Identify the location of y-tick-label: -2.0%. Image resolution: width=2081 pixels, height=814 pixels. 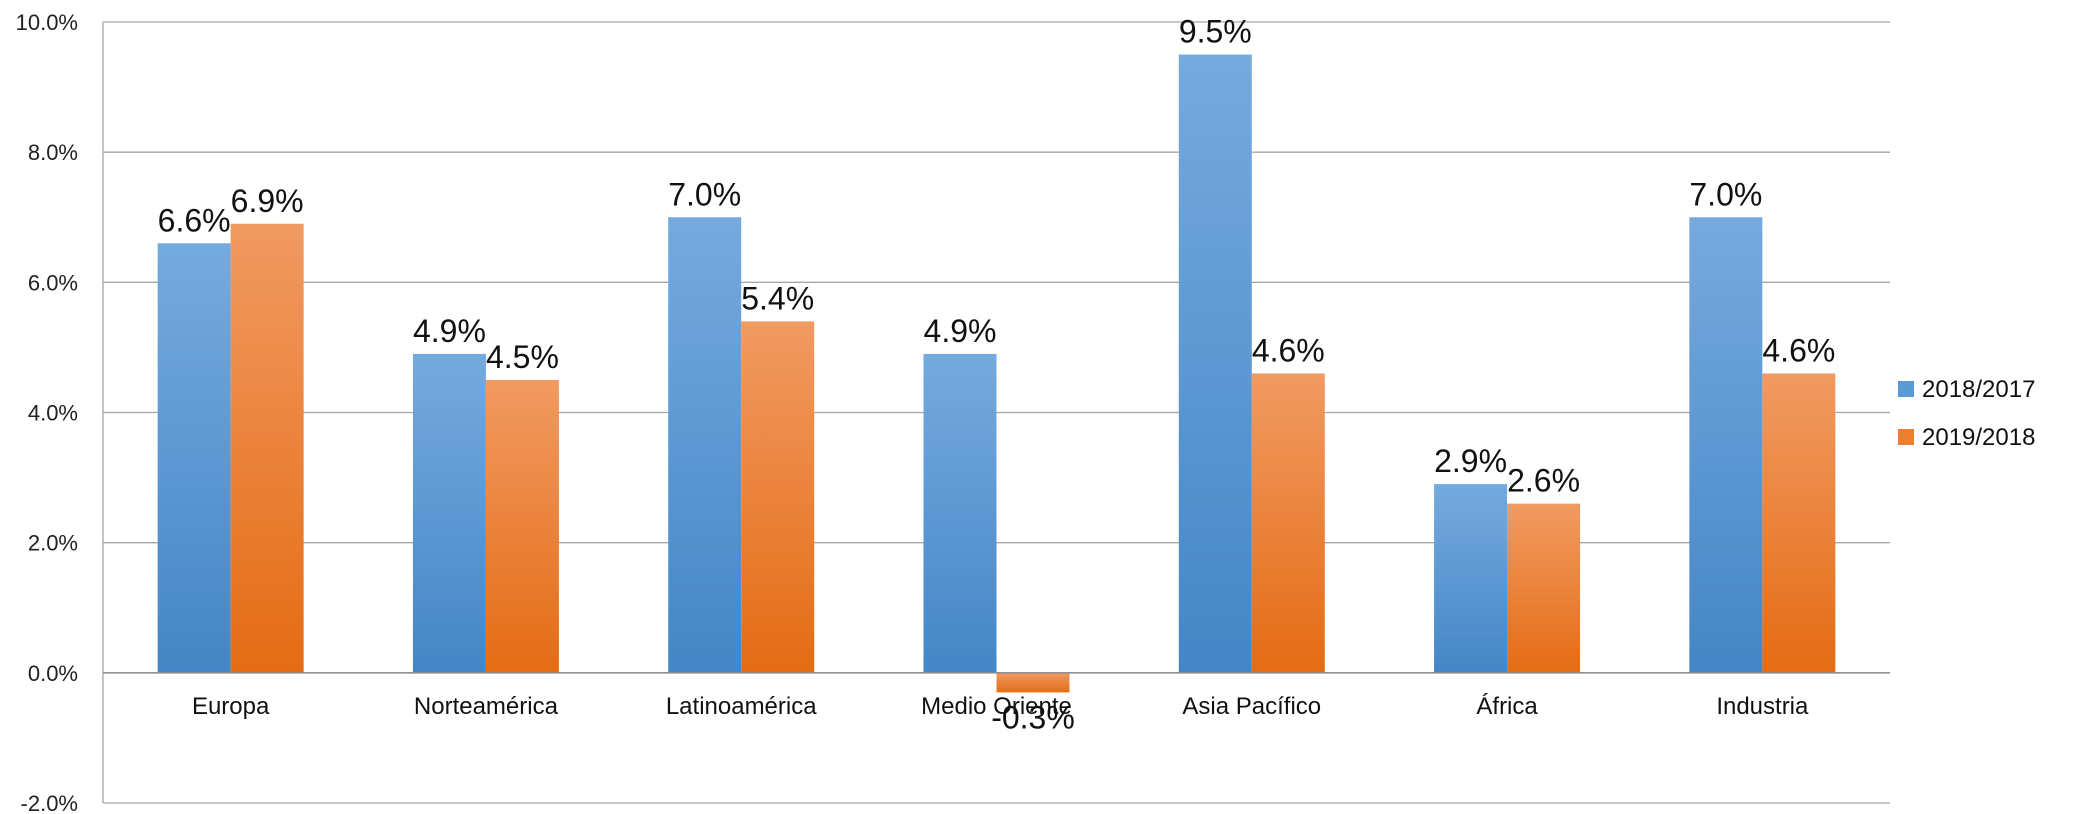
(49, 802).